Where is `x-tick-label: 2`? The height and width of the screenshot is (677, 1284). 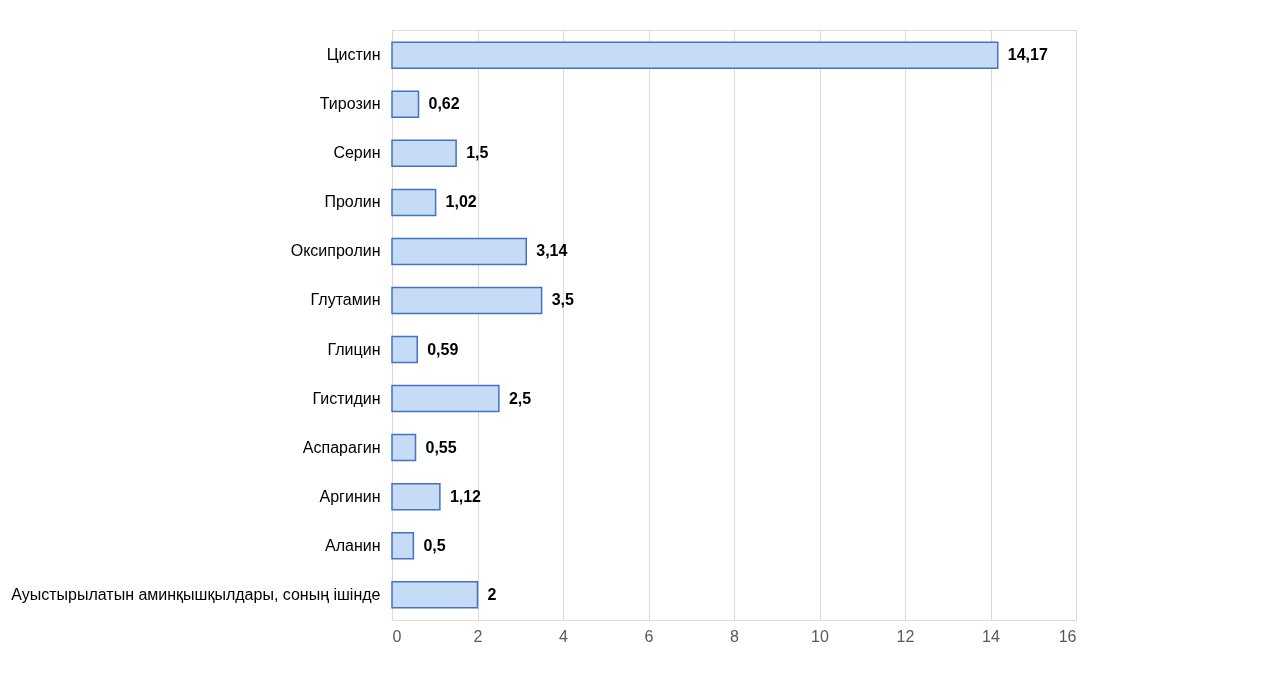 x-tick-label: 2 is located at coordinates (478, 636).